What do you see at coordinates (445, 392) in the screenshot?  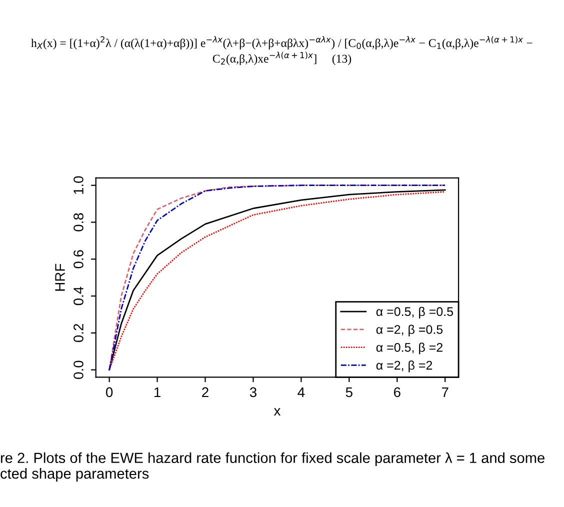 I see `x-tick-label: 7` at bounding box center [445, 392].